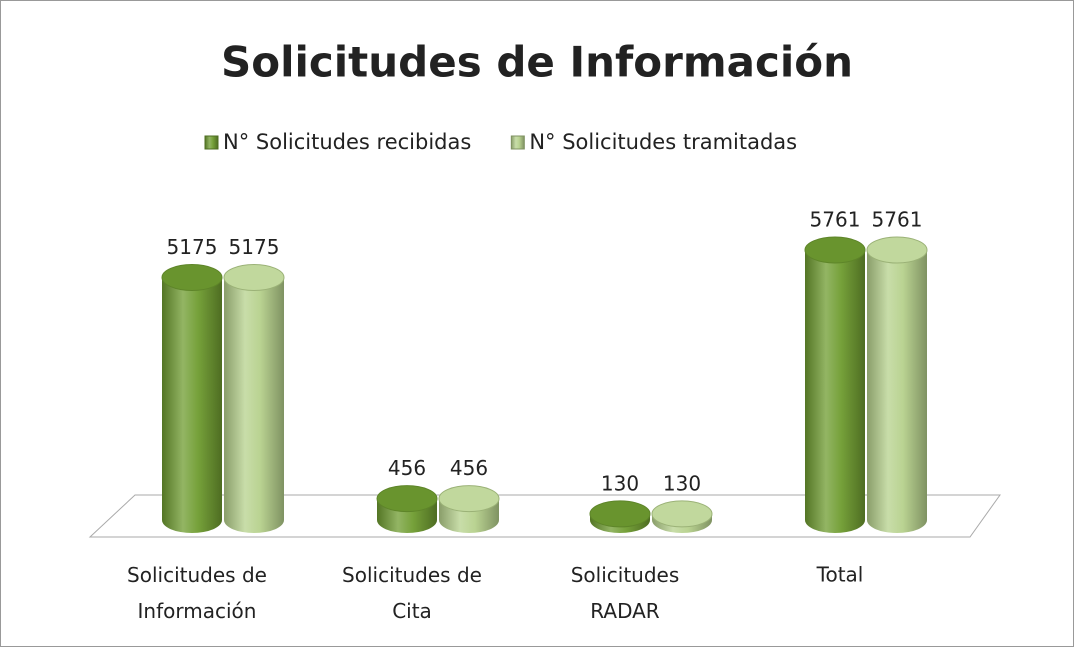 This screenshot has width=1075, height=647. Describe the element at coordinates (412, 593) in the screenshot. I see `x-tick-label: Solicitudes de Cita` at that location.